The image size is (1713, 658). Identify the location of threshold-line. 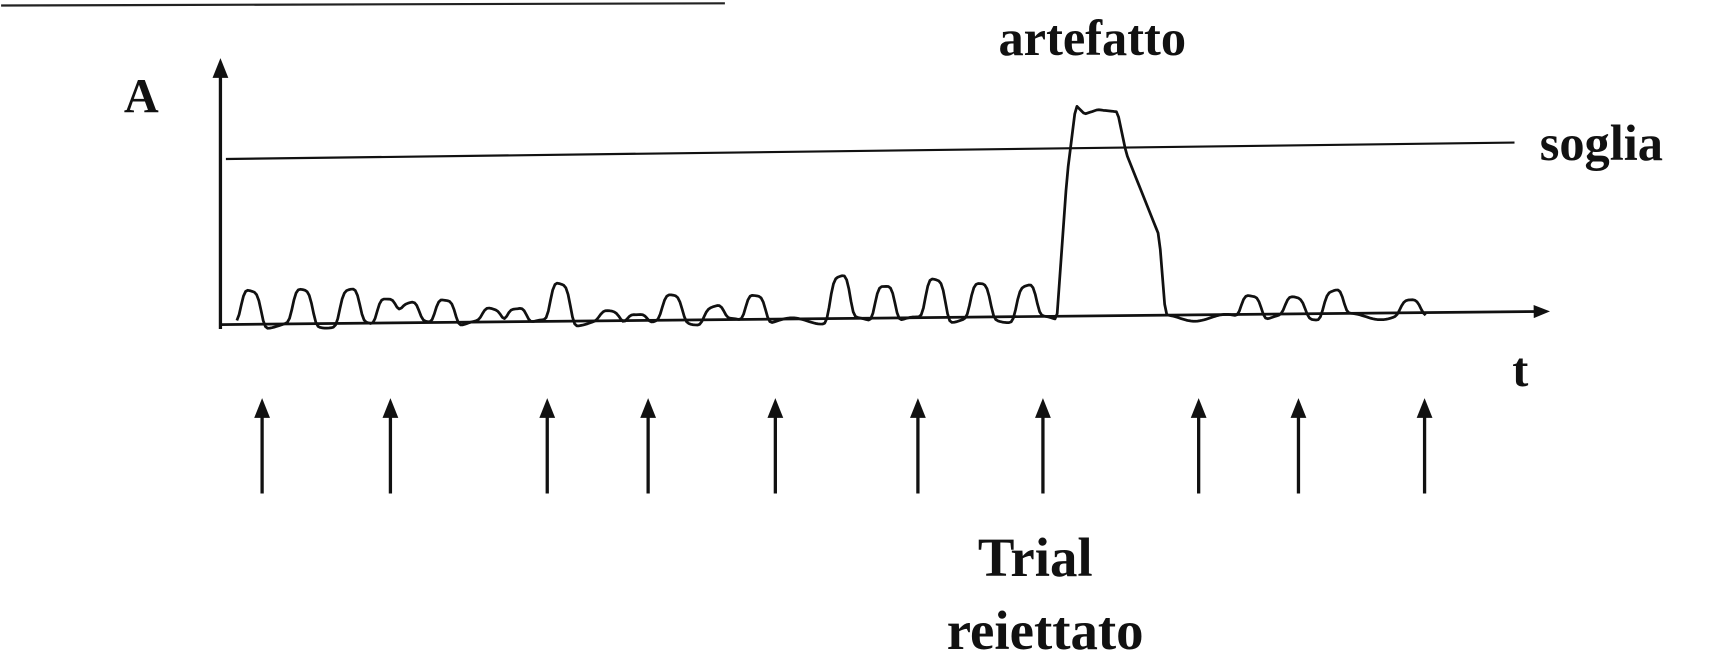
(870, 151).